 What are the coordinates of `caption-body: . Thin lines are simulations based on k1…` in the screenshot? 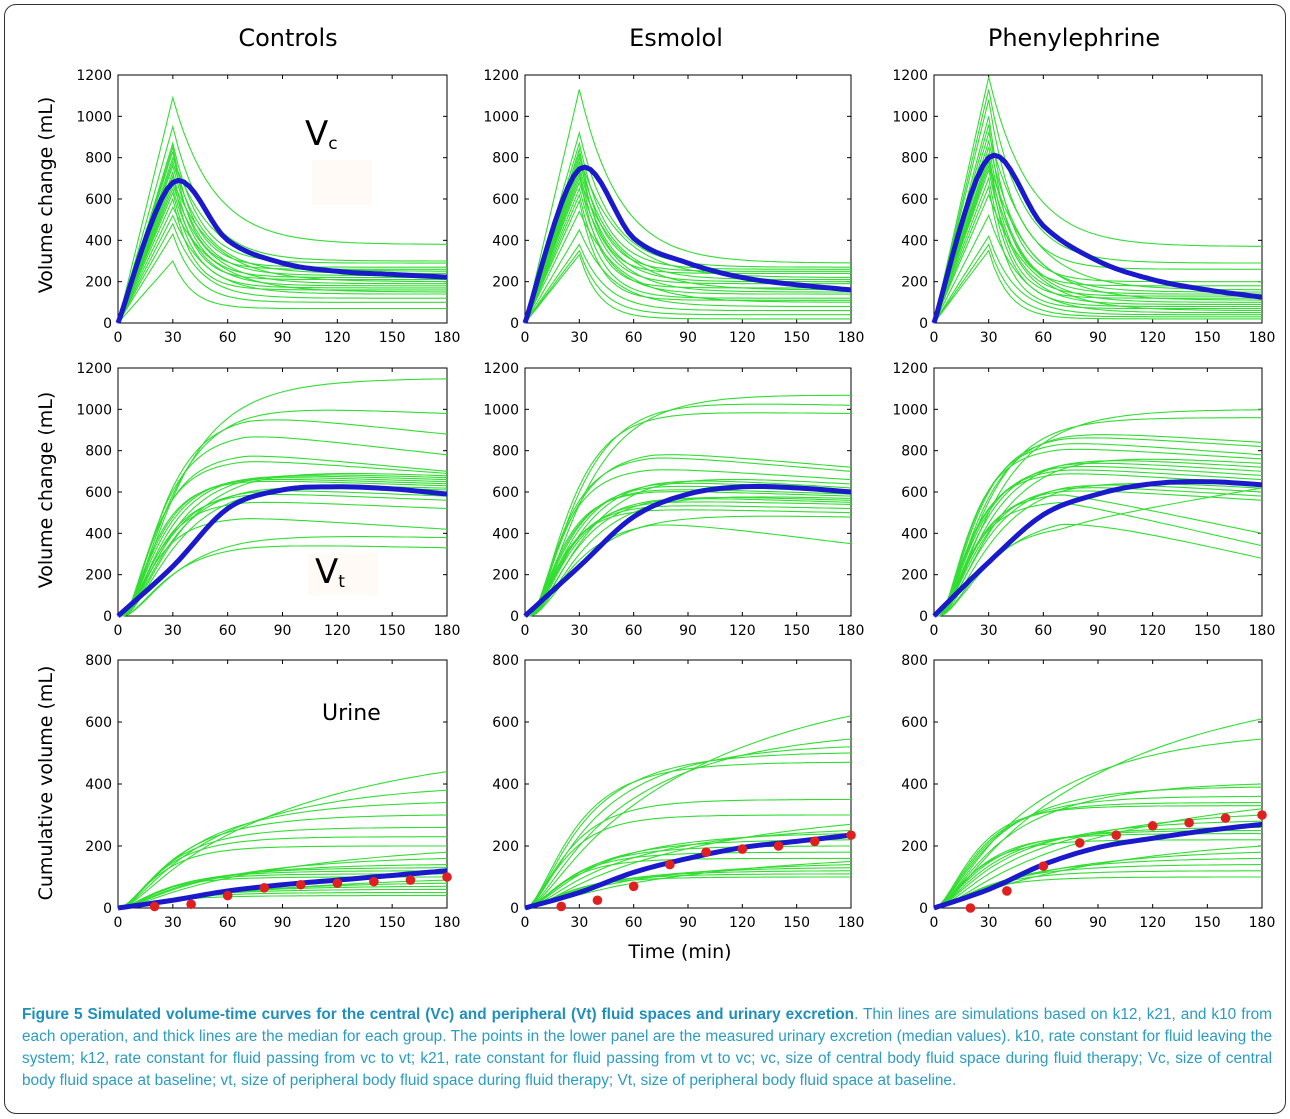 It's located at (647, 1047).